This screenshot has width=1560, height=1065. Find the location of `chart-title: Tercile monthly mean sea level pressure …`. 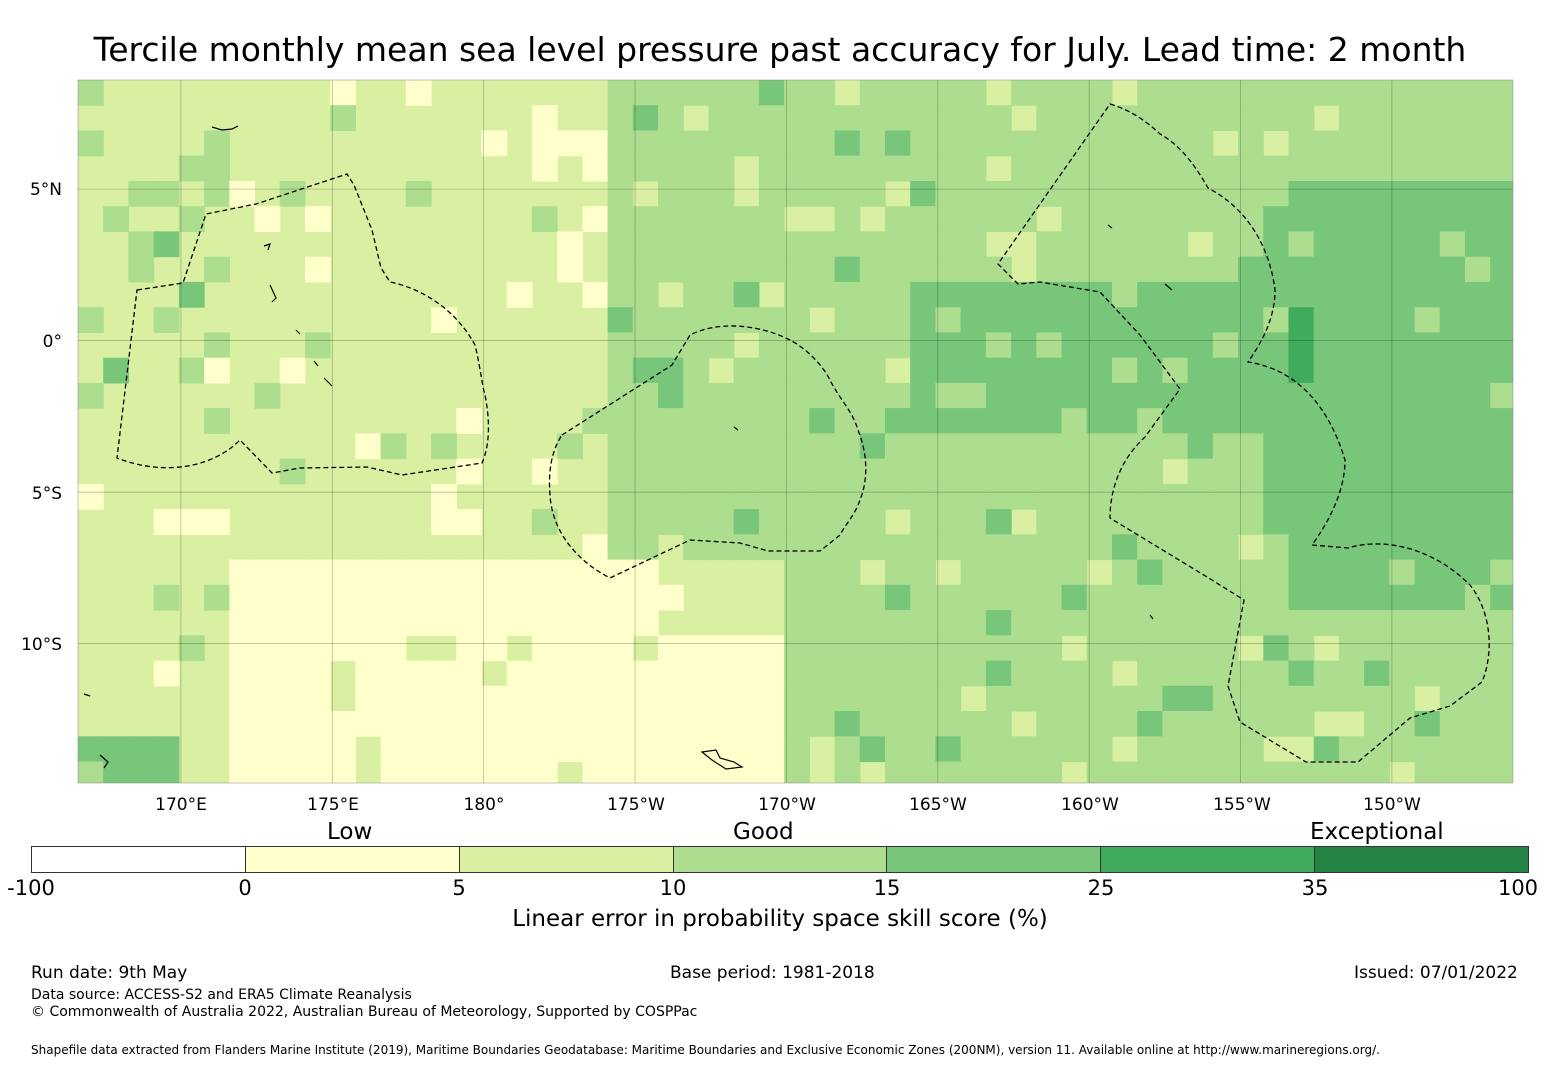

chart-title: Tercile monthly mean sea level pressure … is located at coordinates (780, 49).